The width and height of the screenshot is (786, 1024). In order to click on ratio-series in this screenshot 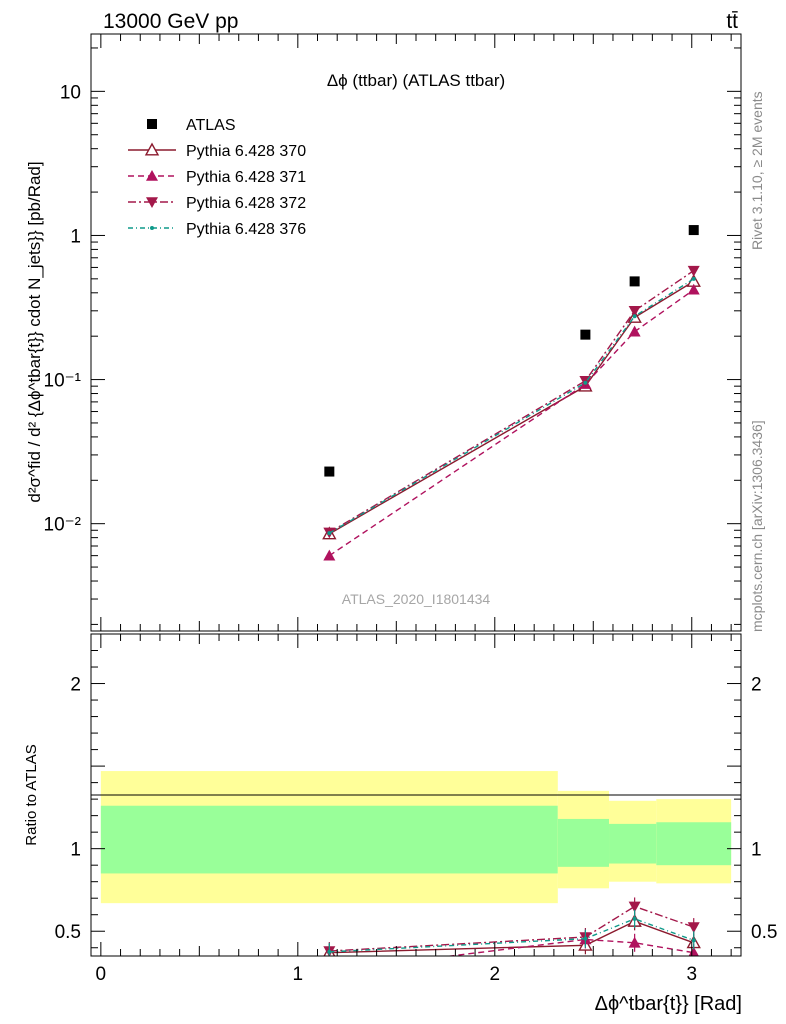, I will do `click(512, 926)`.